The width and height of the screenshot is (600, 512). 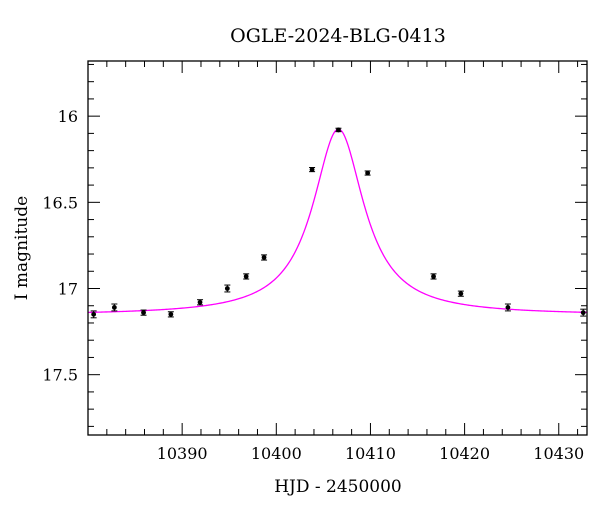 What do you see at coordinates (22, 248) in the screenshot?
I see `y-axis-label: I magnitude` at bounding box center [22, 248].